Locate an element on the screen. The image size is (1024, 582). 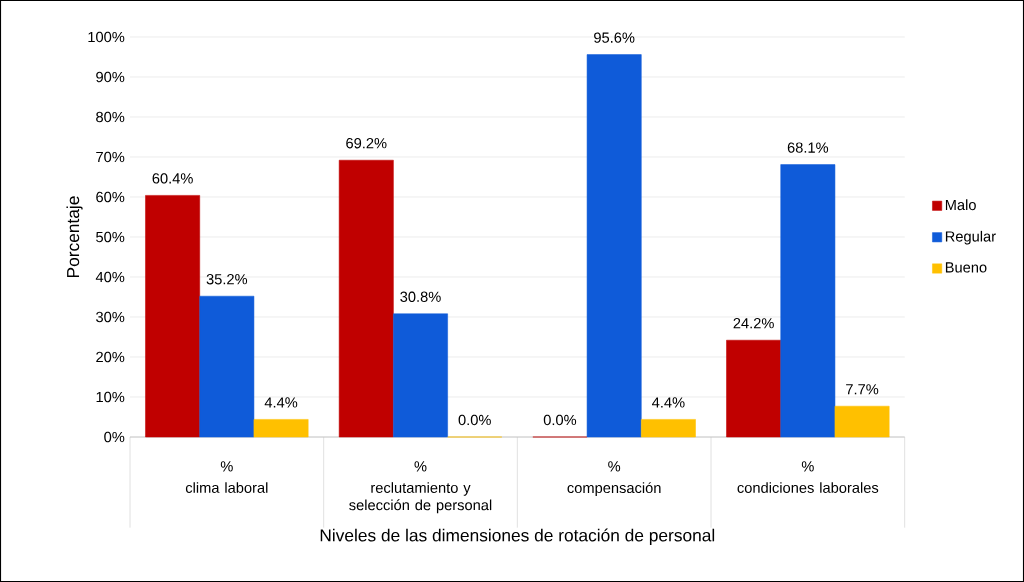
y-tick-label: 20% is located at coordinates (110, 357).